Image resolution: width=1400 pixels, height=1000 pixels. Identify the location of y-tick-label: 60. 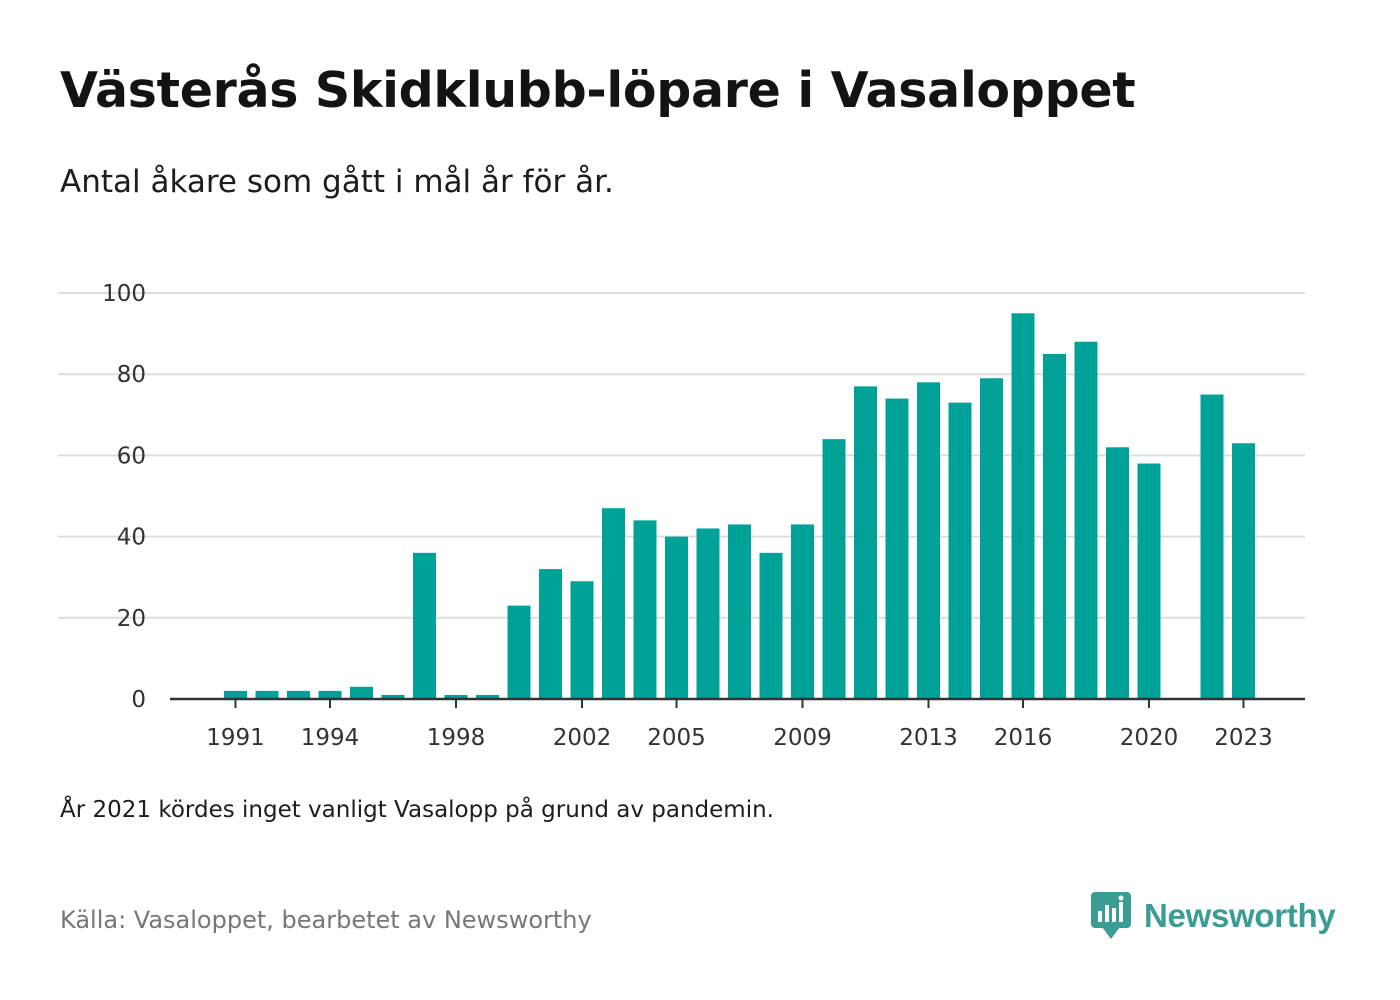
(131, 456).